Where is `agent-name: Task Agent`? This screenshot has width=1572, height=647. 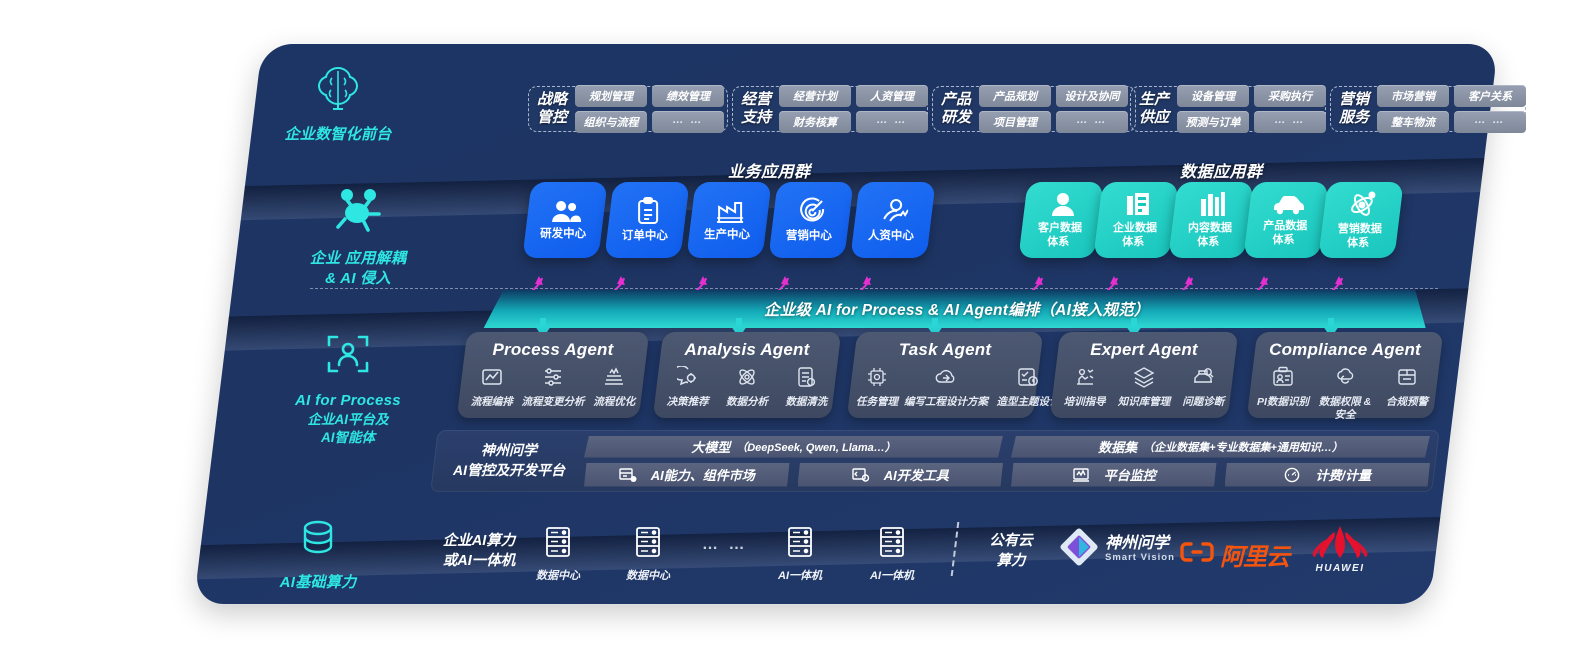
agent-name: Task Agent is located at coordinates (945, 349).